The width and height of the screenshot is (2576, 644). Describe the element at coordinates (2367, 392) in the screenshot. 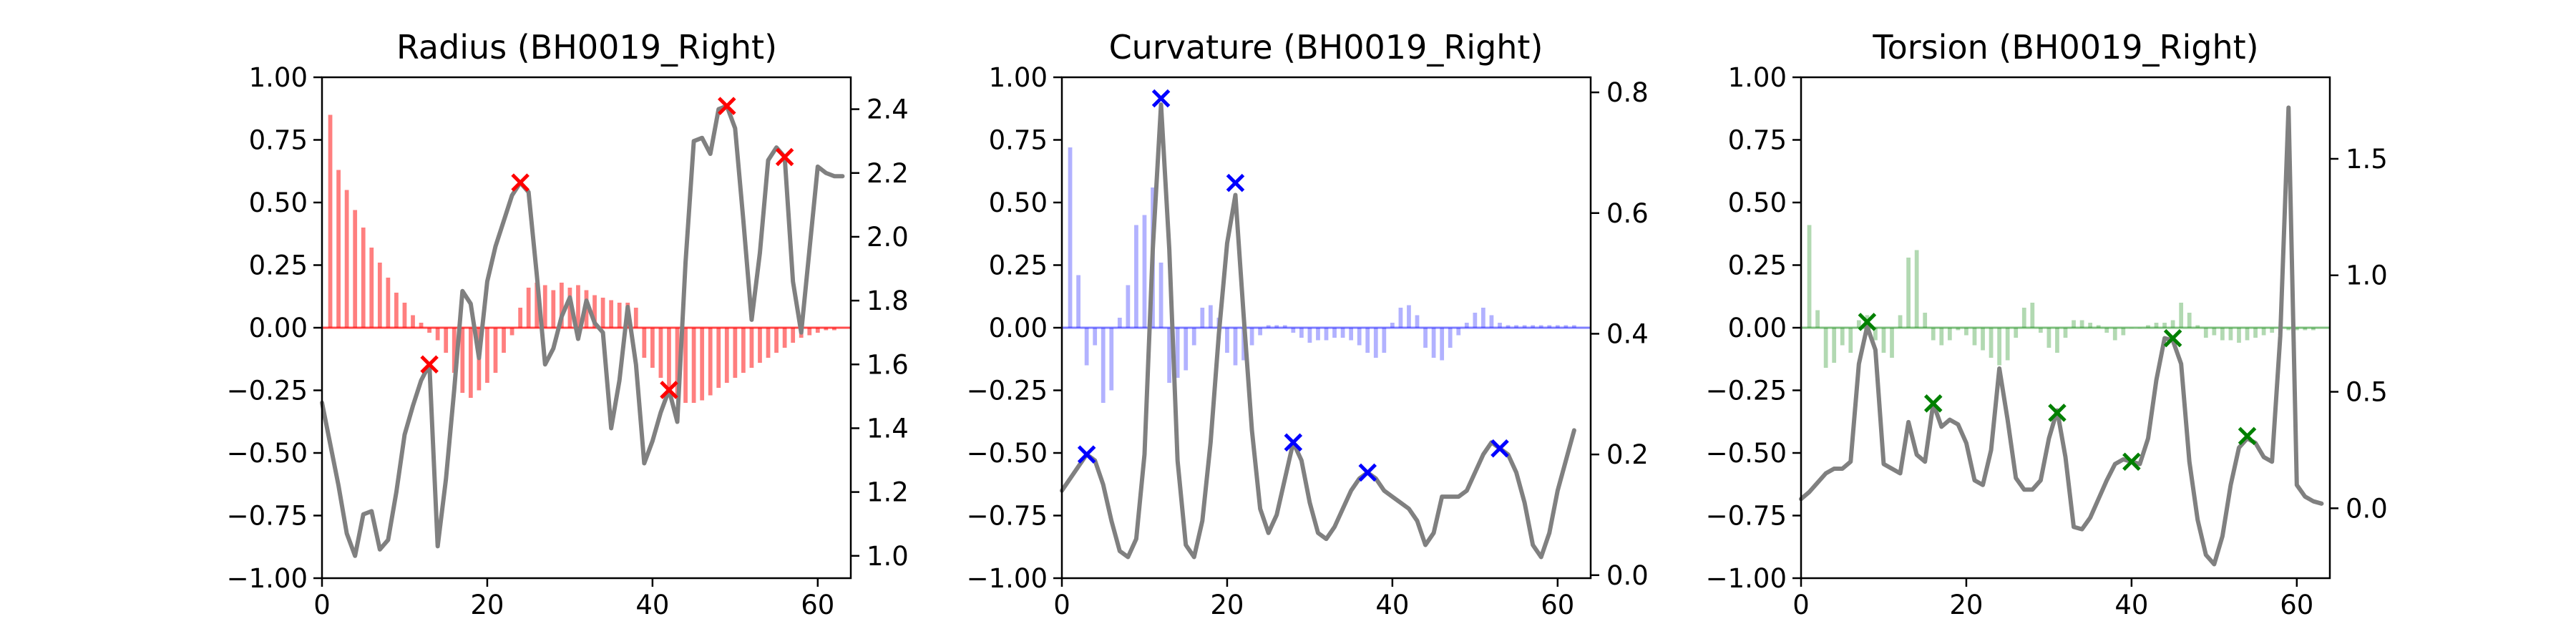

I see `y-right-tick-label: 0.5` at that location.